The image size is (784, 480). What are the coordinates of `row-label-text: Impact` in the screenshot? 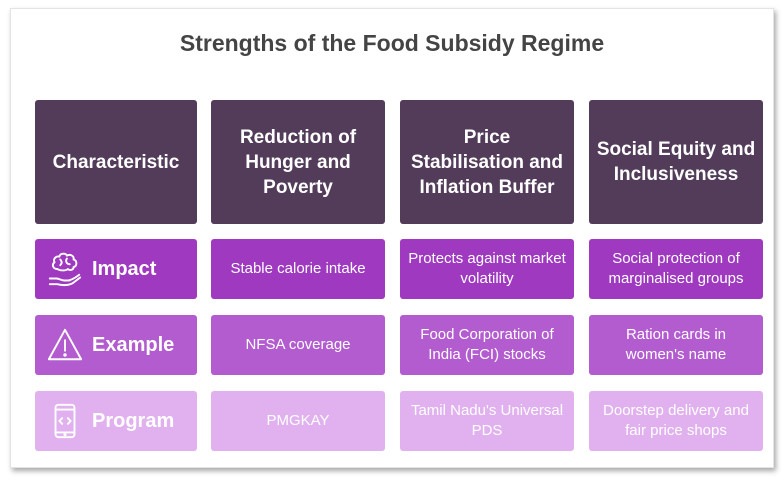 It's located at (124, 268).